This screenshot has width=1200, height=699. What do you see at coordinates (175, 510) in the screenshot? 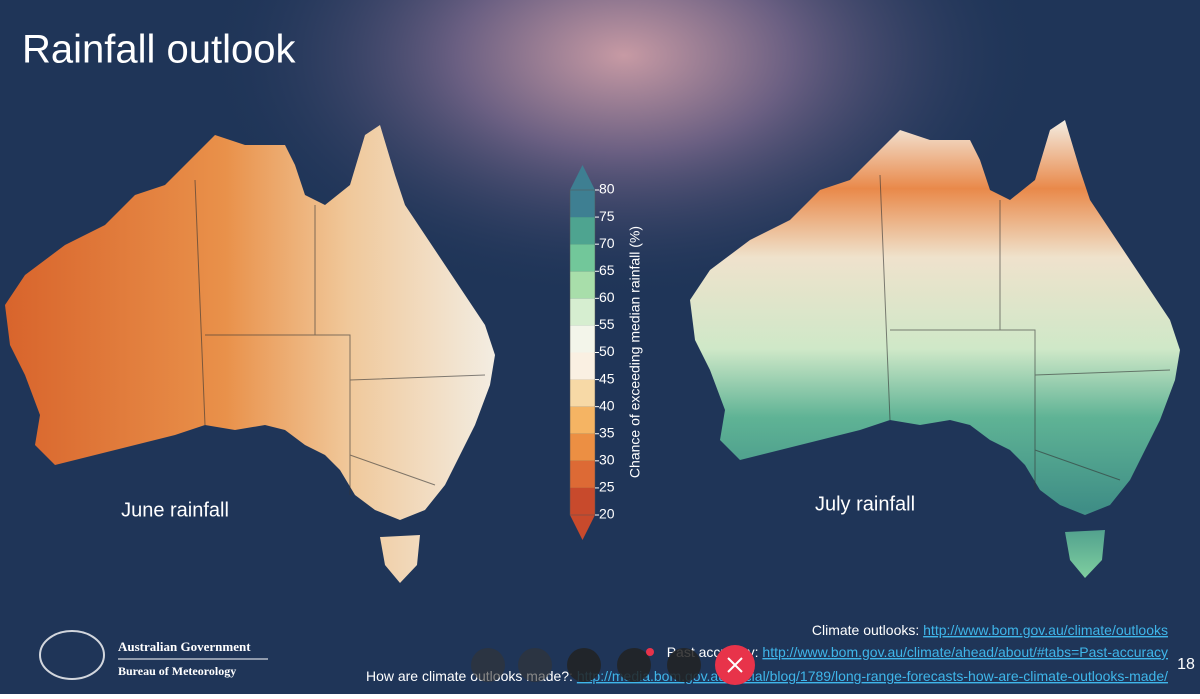
I see `map-caption: June rainfall` at bounding box center [175, 510].